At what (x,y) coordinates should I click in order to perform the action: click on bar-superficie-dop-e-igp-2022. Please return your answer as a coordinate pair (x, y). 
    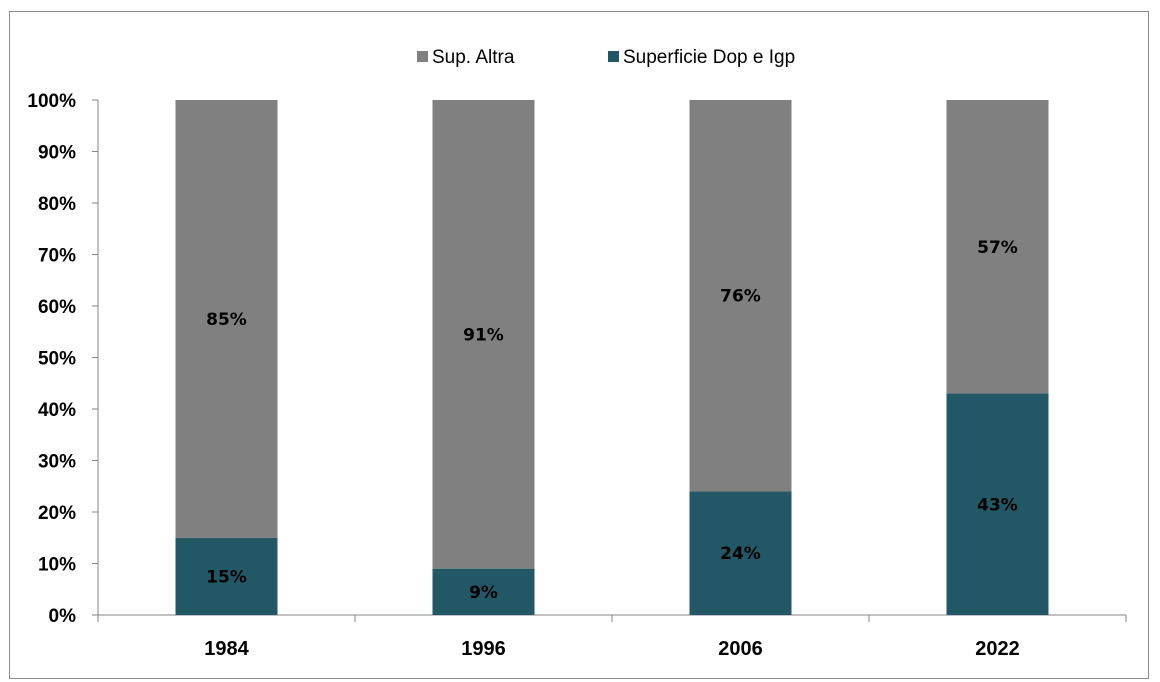
    Looking at the image, I should click on (997, 504).